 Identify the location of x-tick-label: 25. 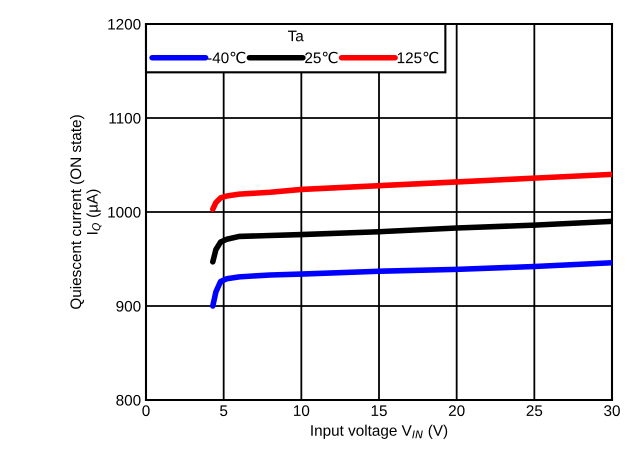
(534, 410).